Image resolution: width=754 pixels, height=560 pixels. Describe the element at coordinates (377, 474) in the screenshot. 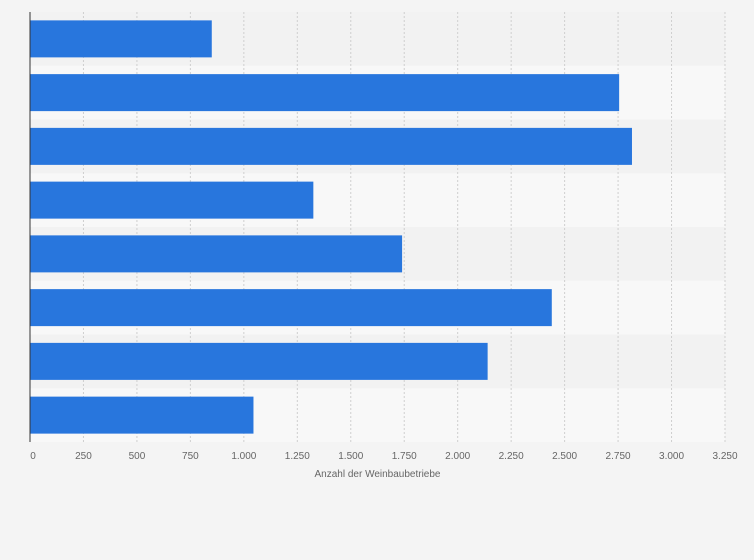

I see `x-axis-title: Anzahl der Weinbaubetriebe` at that location.